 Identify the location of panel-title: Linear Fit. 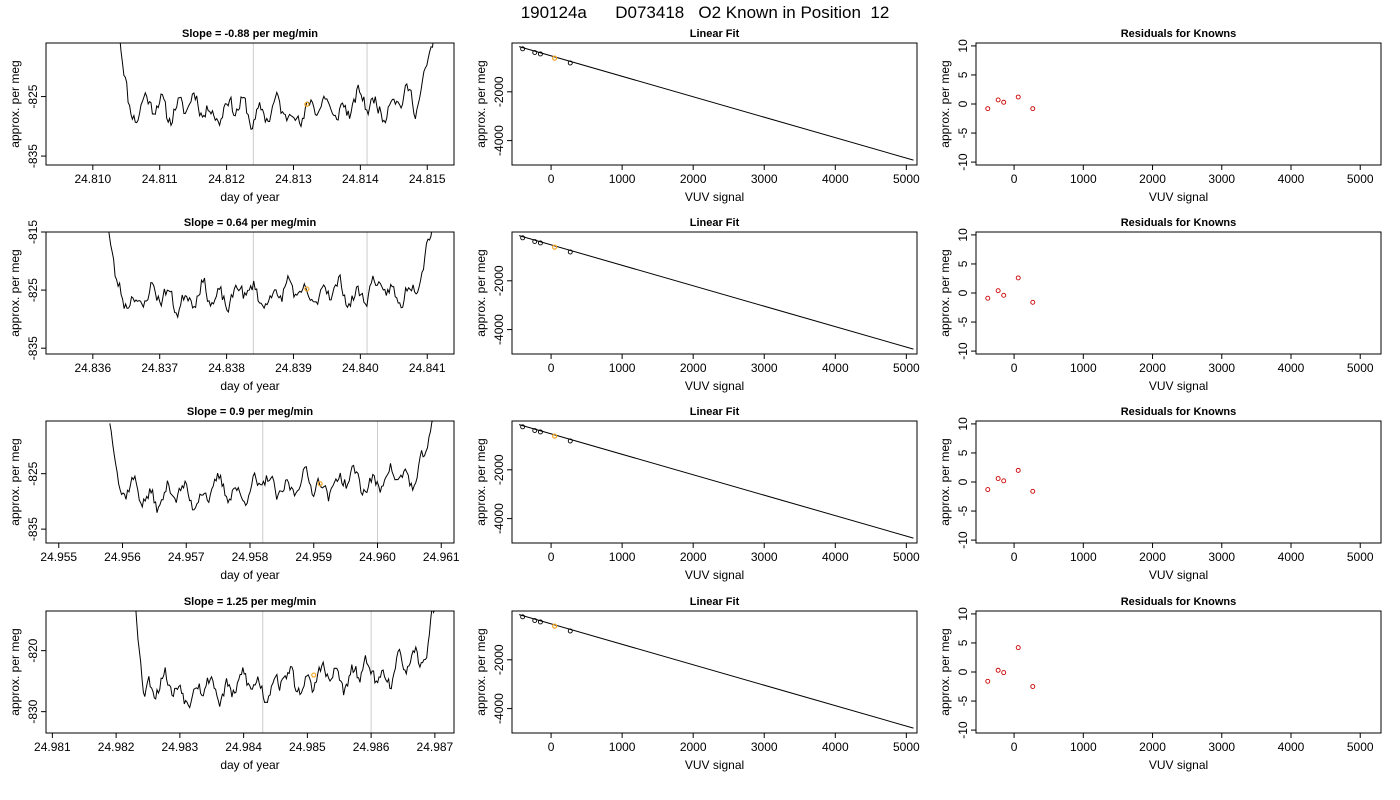
(715, 412).